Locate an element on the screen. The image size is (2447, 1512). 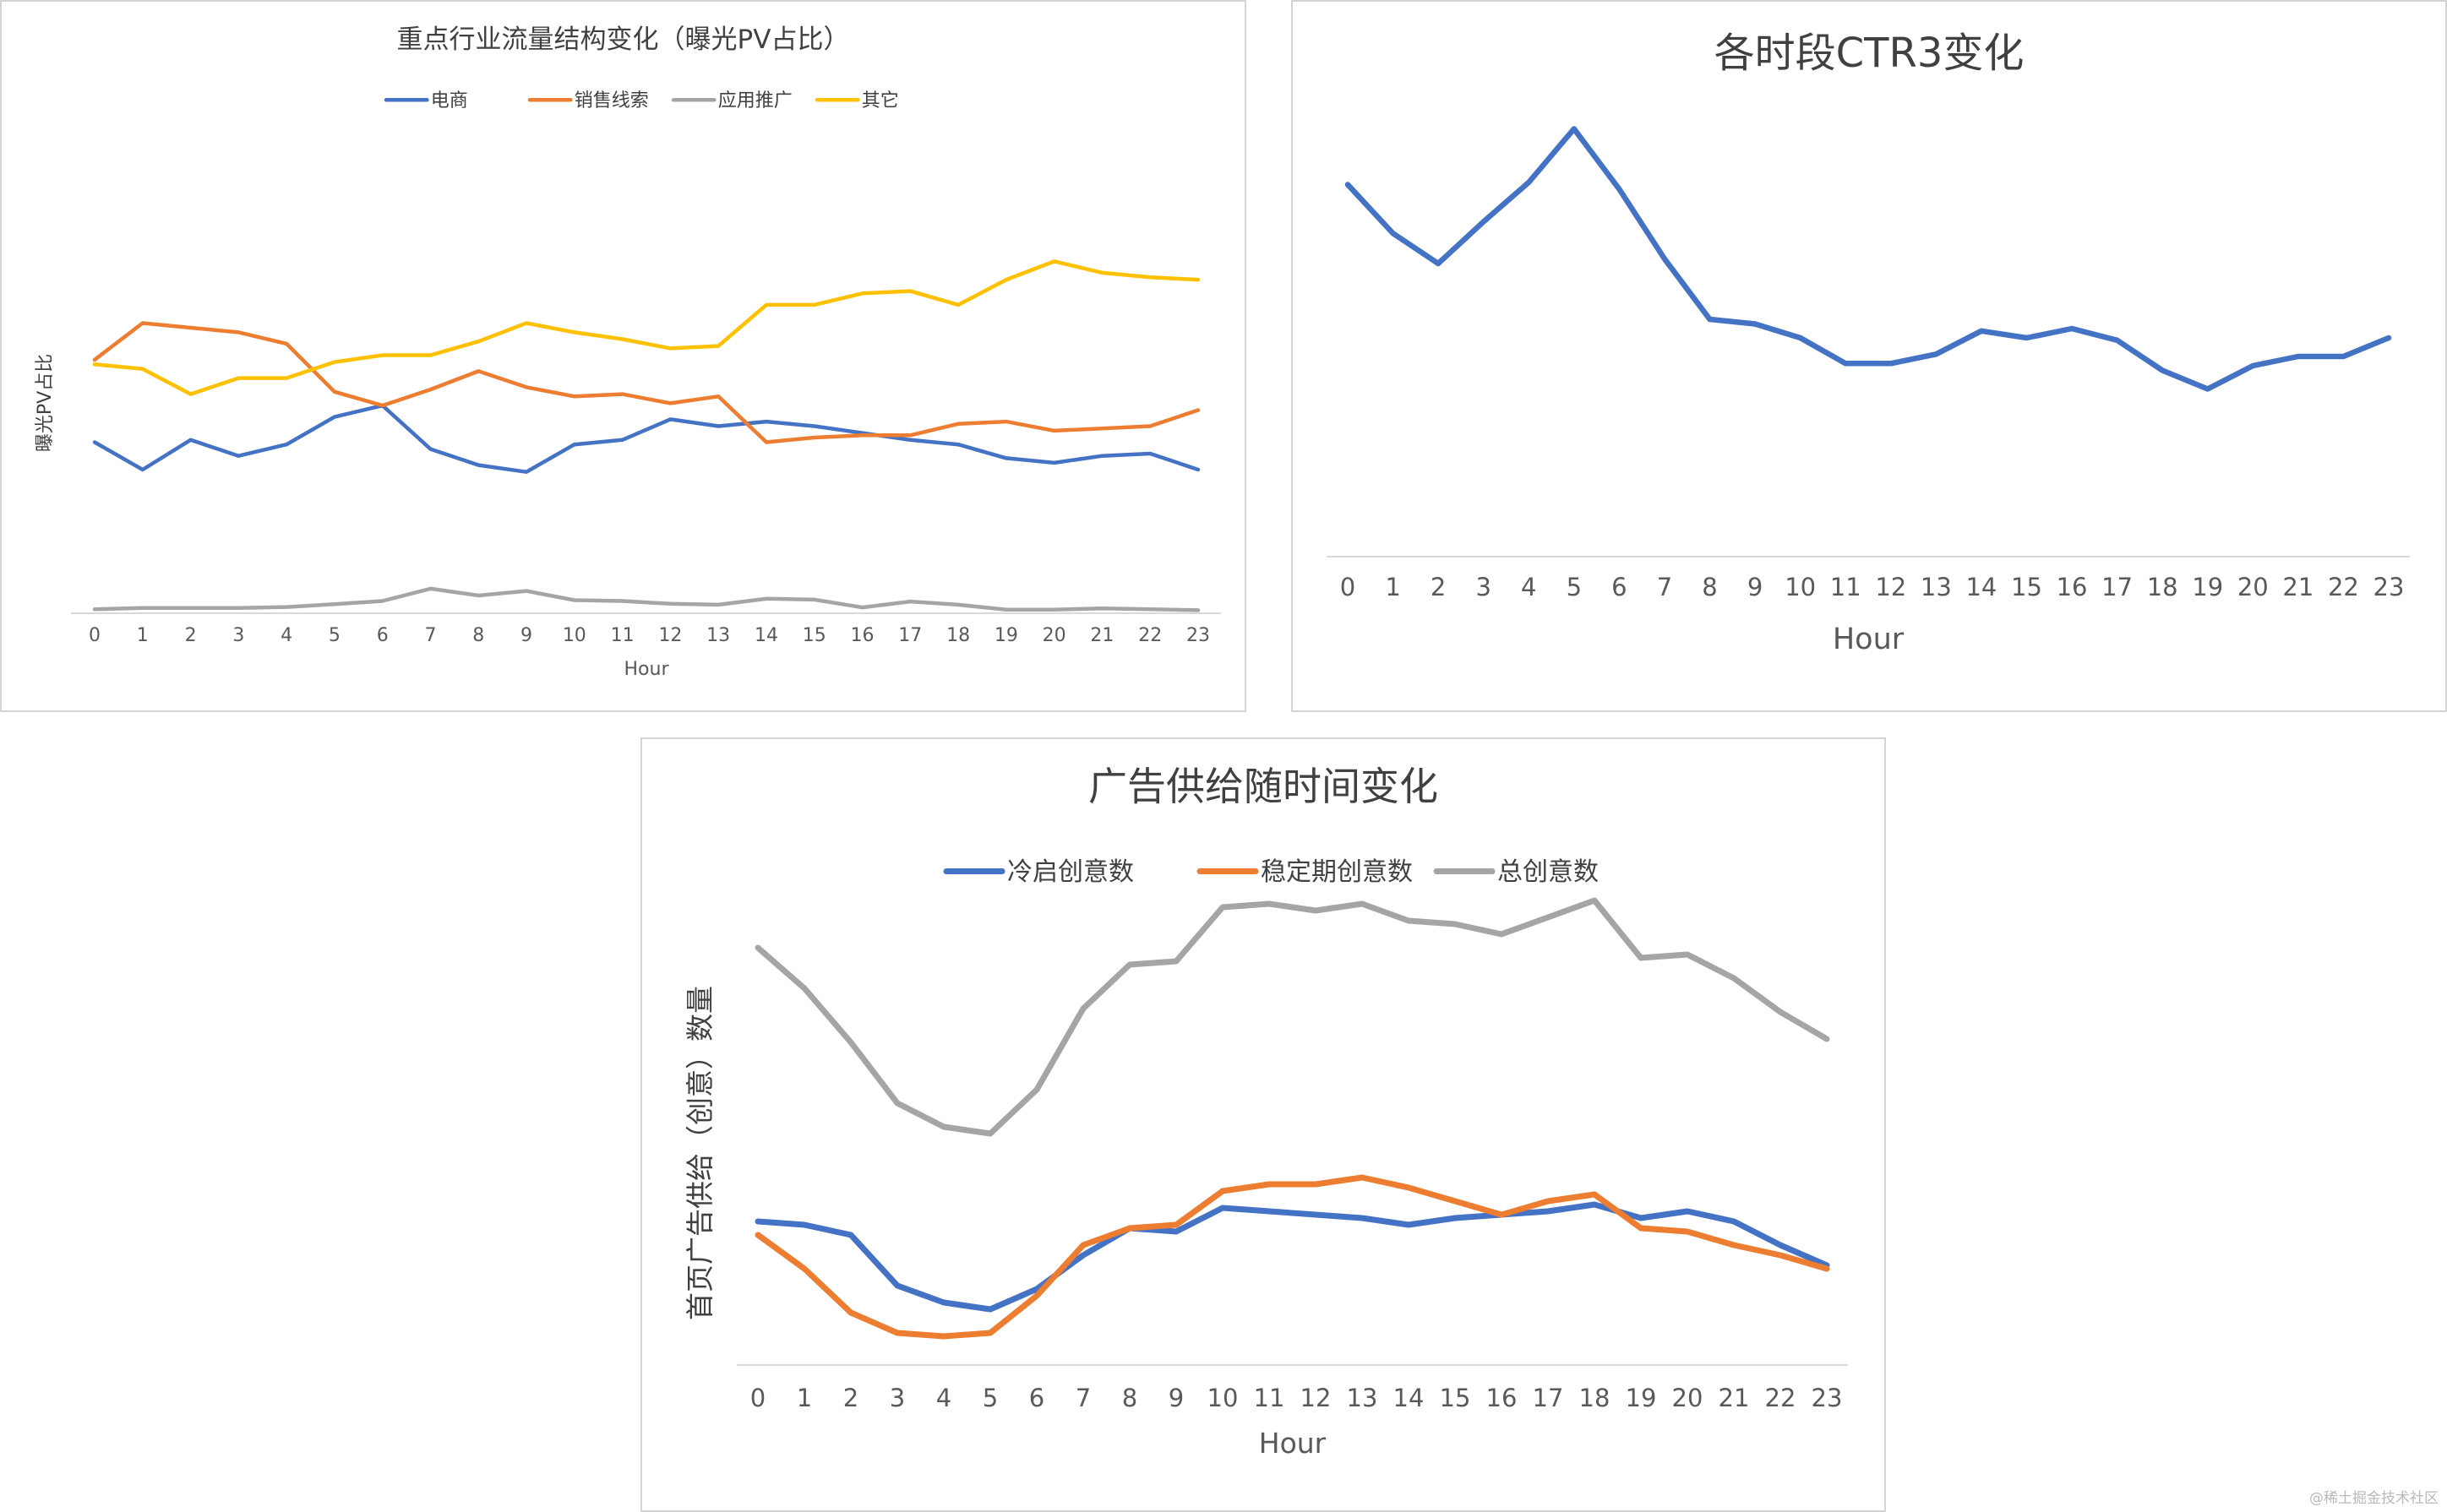
chart-title: 重点行业流量结构变化（曝光PV占比） is located at coordinates (623, 39).